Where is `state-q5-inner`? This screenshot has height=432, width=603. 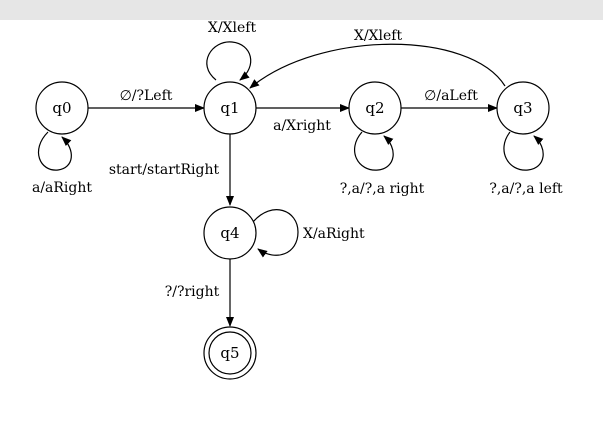
state-q5-inner is located at coordinates (230, 353).